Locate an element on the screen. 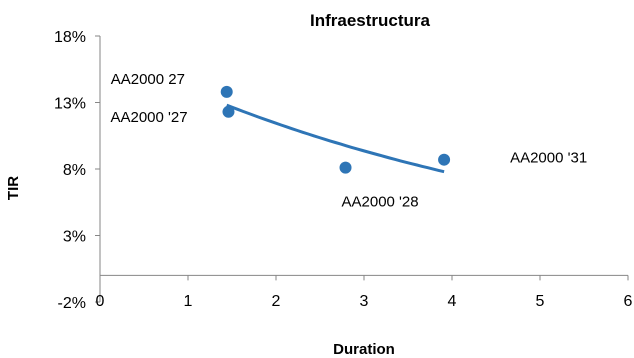 Image resolution: width=634 pixels, height=358 pixels. x-tick-label: 1 is located at coordinates (188, 301).